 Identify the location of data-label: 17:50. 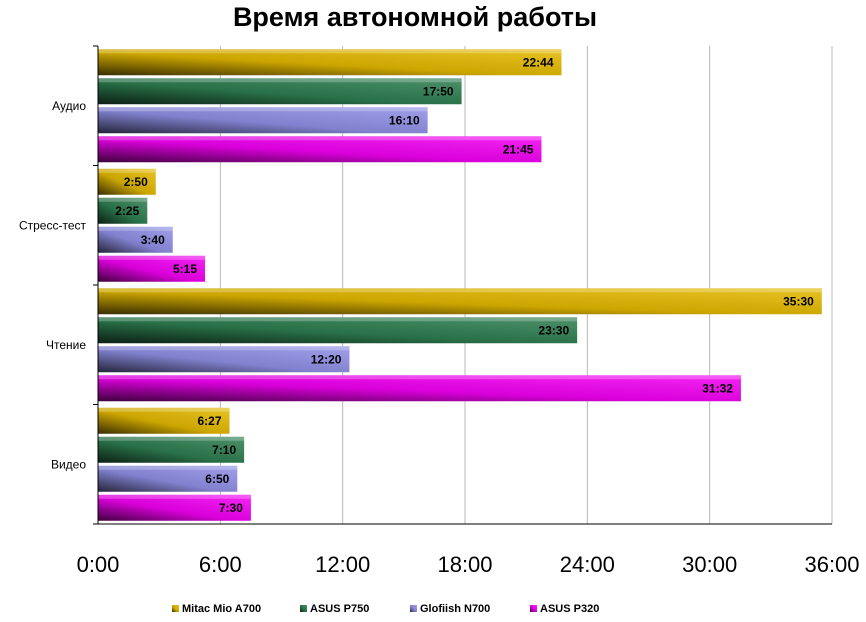
(438, 91).